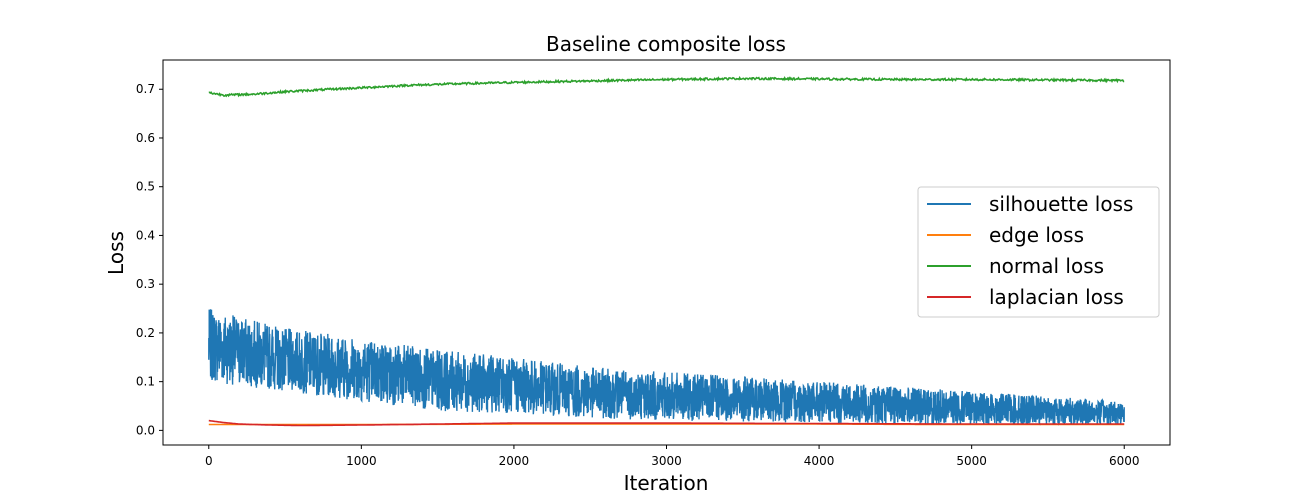 This screenshot has height=500, width=1300. What do you see at coordinates (514, 461) in the screenshot?
I see `x-tick-label: 2000` at bounding box center [514, 461].